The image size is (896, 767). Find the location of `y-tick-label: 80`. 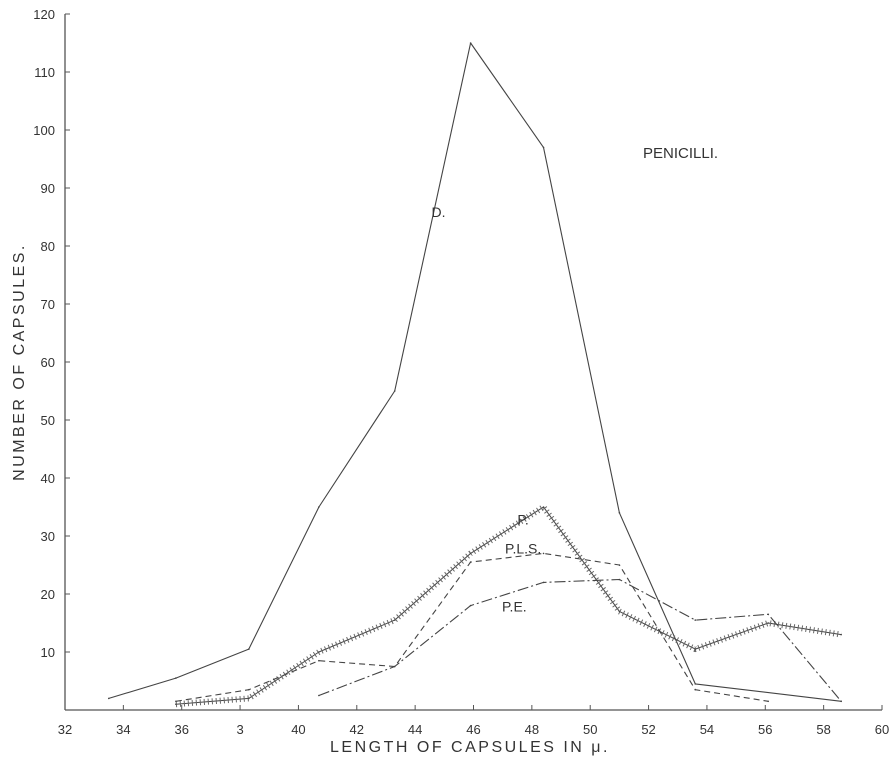

y-tick-label: 80 is located at coordinates (48, 246).